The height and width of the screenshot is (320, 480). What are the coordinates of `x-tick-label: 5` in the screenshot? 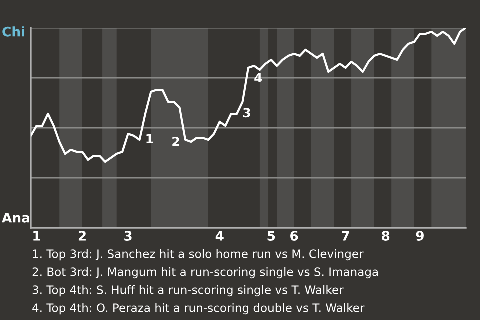 It's located at (272, 236).